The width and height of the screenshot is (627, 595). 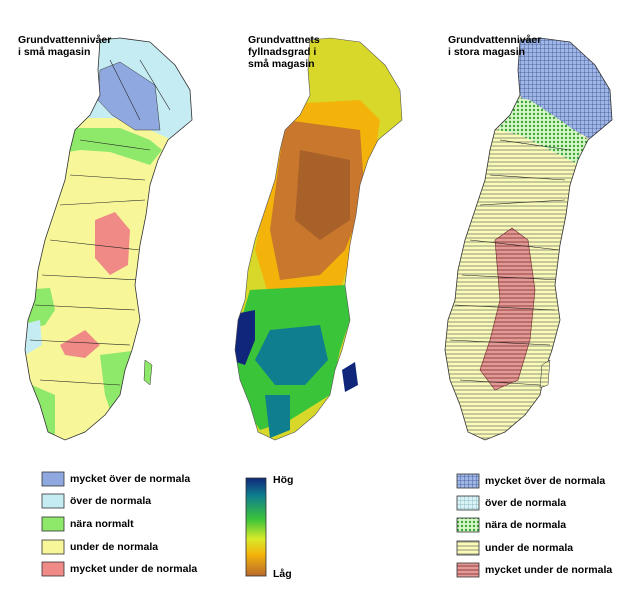 I want to click on scale-high-label: Hög, so click(x=283, y=480).